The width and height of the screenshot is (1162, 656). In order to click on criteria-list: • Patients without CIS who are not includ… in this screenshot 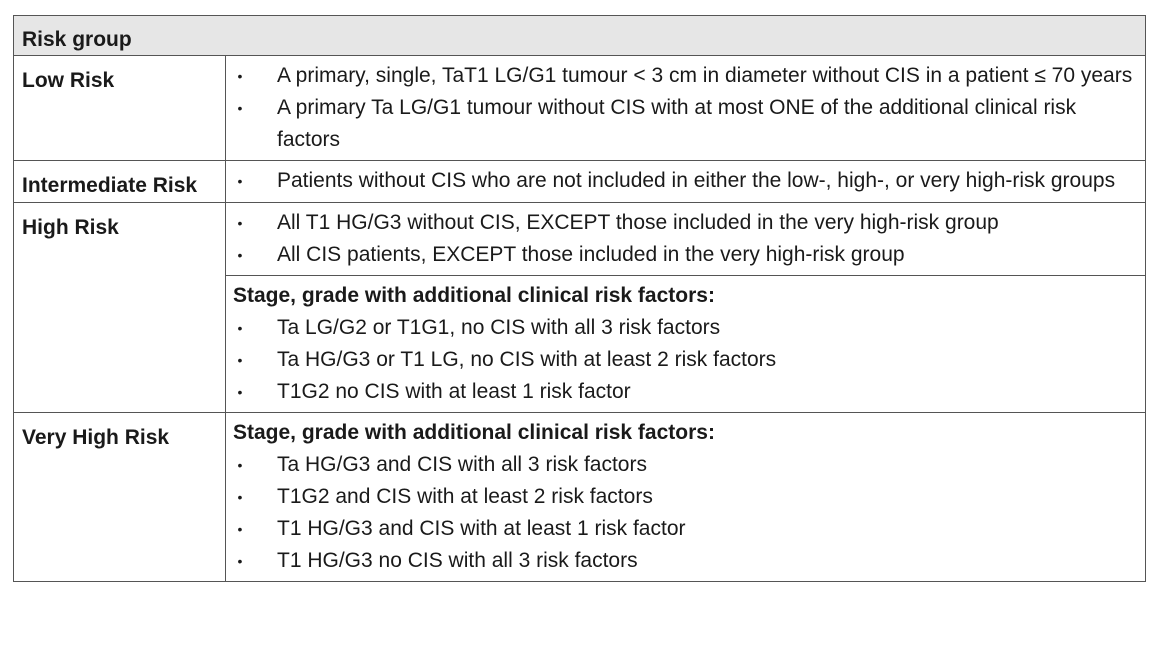, I will do `click(684, 181)`.